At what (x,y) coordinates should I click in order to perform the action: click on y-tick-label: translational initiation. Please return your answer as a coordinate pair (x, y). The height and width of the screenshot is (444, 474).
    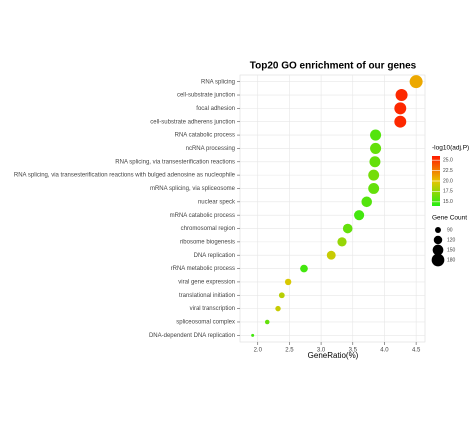
    Looking at the image, I should click on (207, 296).